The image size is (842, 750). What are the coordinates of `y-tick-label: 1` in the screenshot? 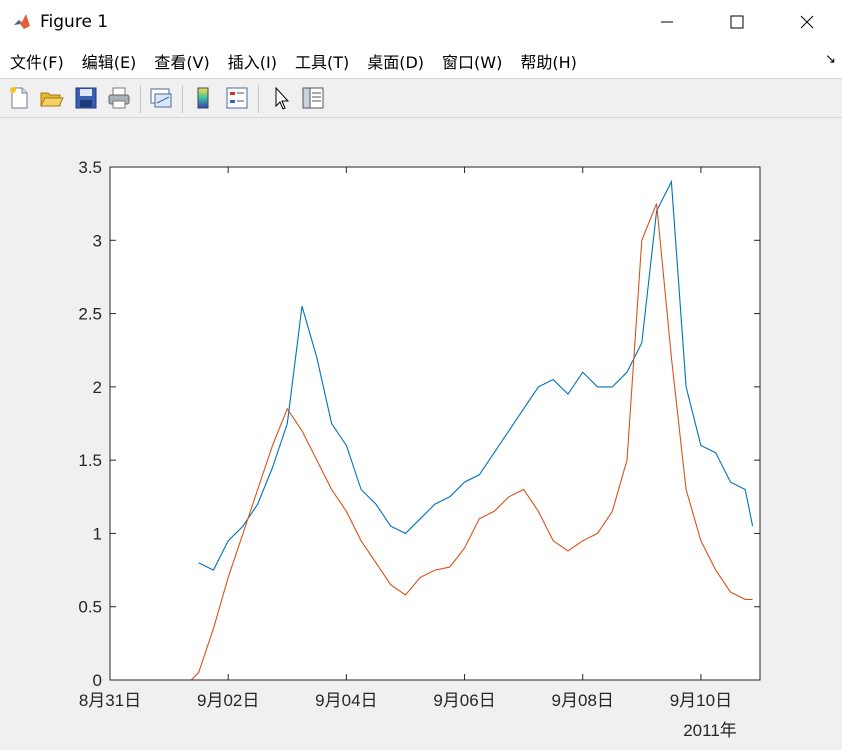 It's located at (97, 533).